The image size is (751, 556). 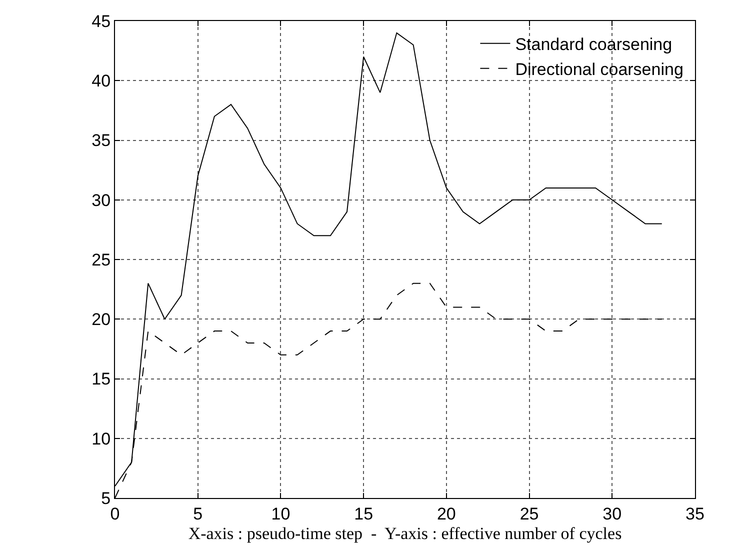 I want to click on y-tick-label: 20, so click(x=101, y=320).